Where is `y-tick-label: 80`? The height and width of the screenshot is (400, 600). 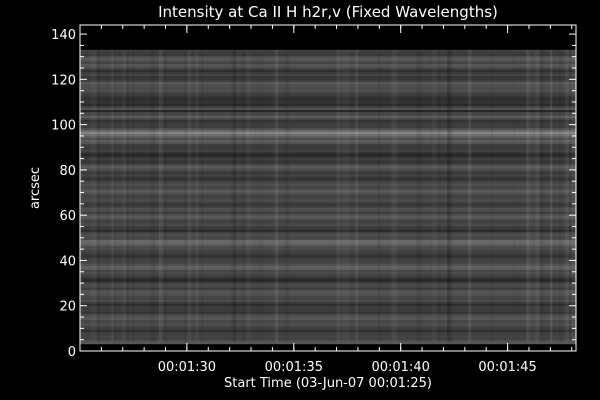
y-tick-label: 80 is located at coordinates (67, 171).